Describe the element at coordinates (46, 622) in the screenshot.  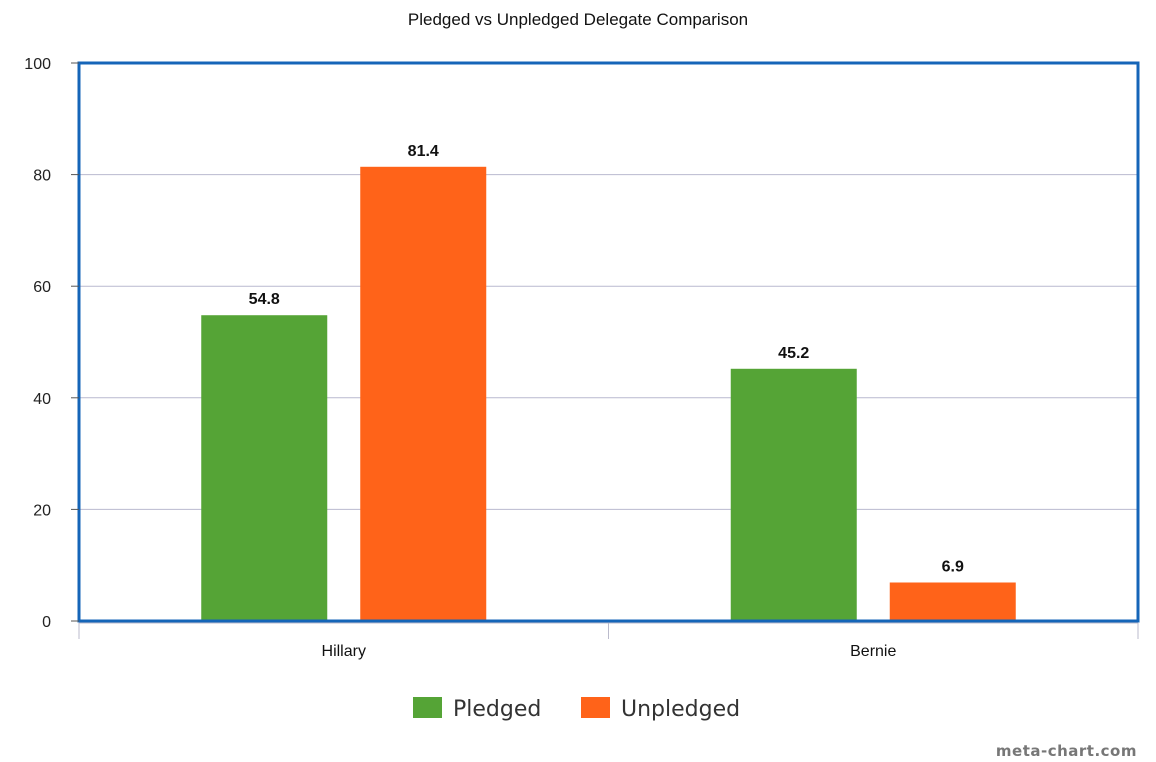
I see `y-tick-label: 0` at that location.